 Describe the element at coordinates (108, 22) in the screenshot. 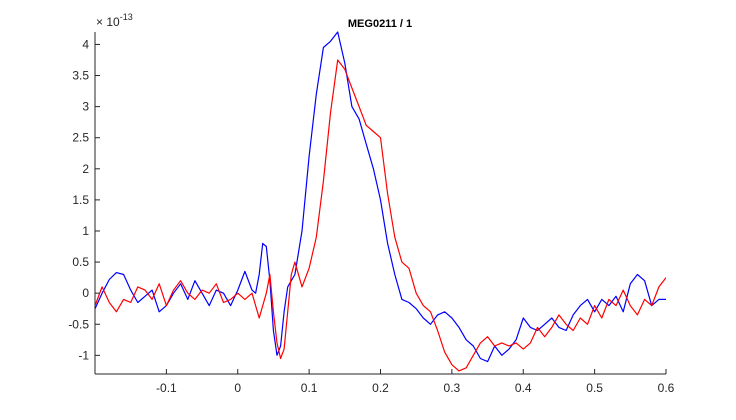

I see `exponent-base: × 10` at that location.